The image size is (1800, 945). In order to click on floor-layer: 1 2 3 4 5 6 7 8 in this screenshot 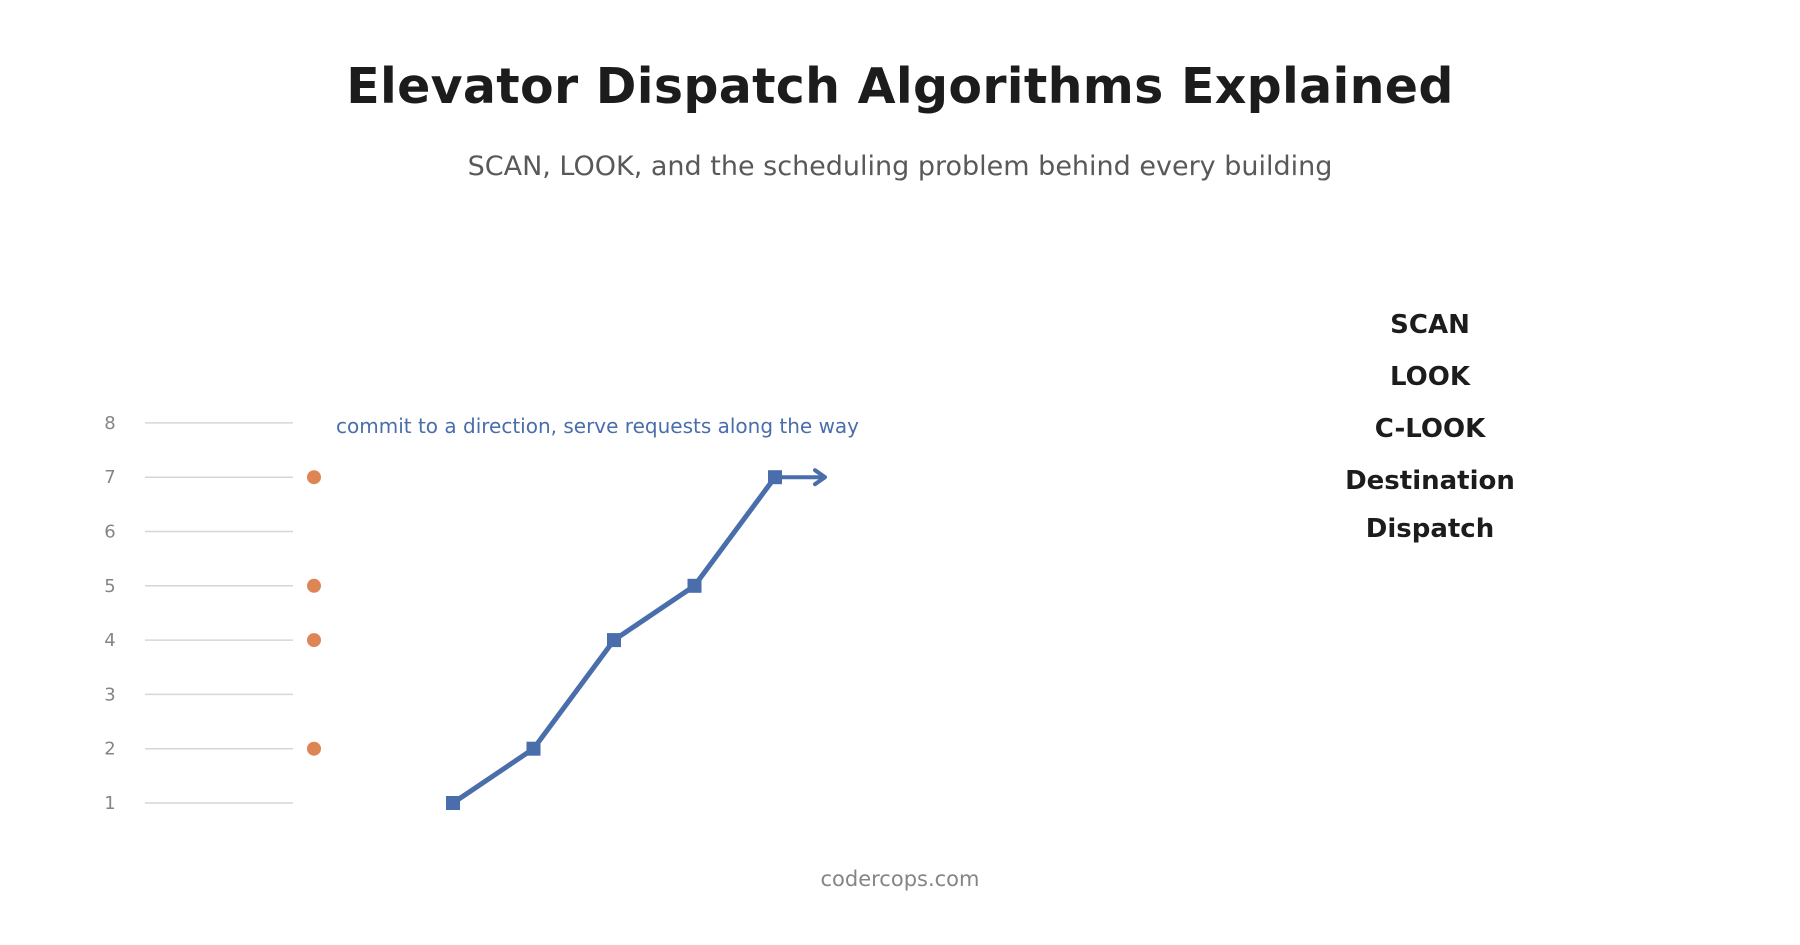, I will do `click(198, 613)`.